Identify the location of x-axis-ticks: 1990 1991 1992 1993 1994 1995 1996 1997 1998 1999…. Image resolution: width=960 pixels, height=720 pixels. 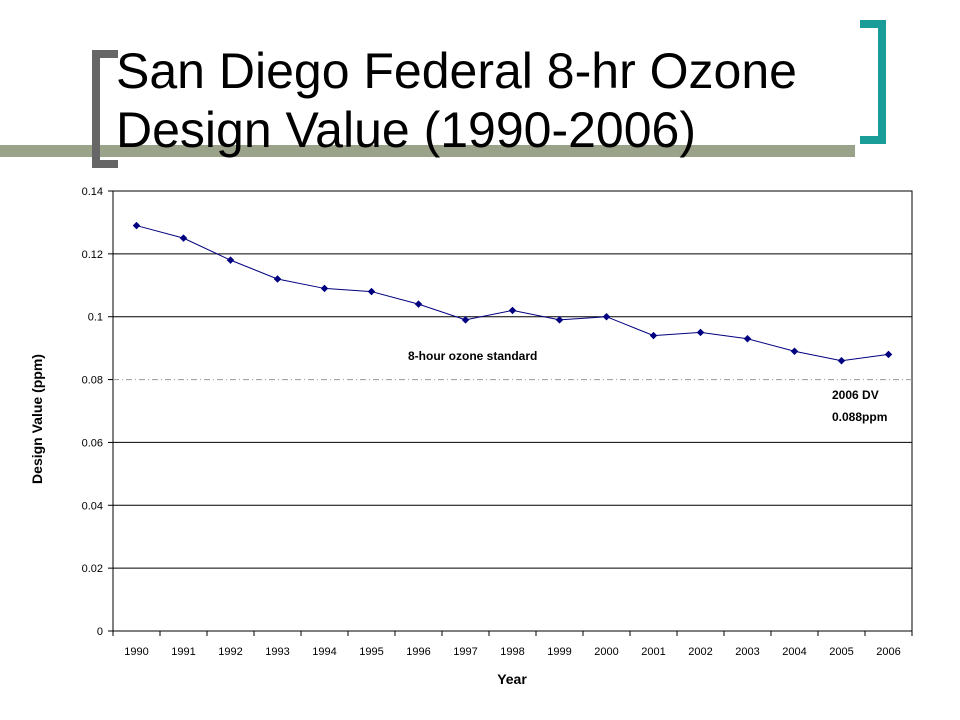
(512, 644).